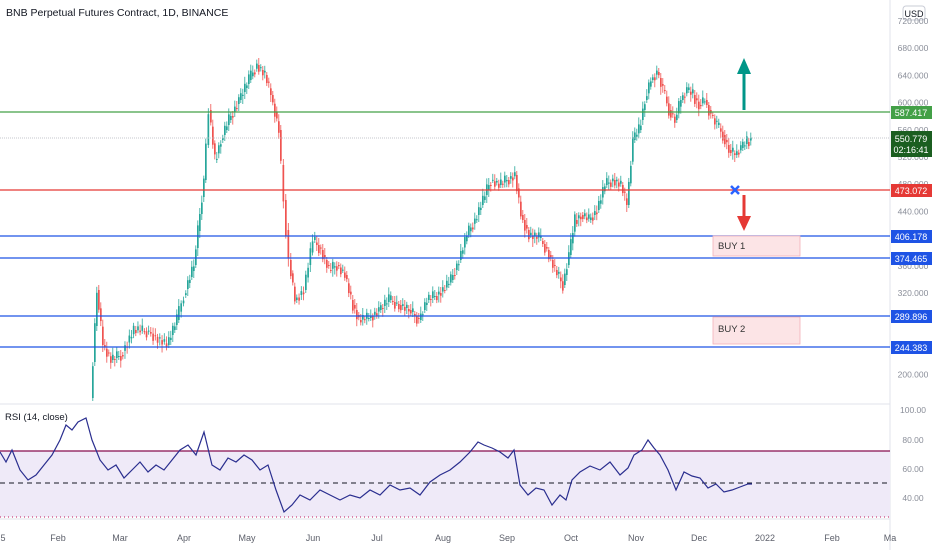 The width and height of the screenshot is (932, 550). Describe the element at coordinates (911, 144) in the screenshot. I see `current-price-label: 550.779 02:16:41` at that location.